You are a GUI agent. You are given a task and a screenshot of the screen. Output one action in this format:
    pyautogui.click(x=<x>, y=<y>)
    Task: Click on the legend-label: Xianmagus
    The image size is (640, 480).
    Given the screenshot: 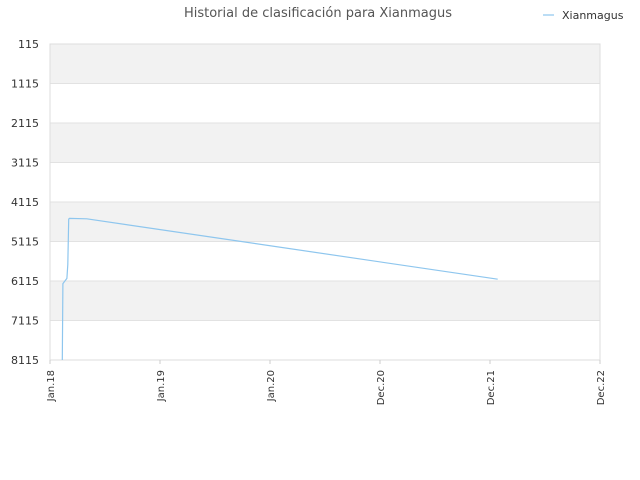 What is the action you would take?
    pyautogui.click(x=593, y=15)
    